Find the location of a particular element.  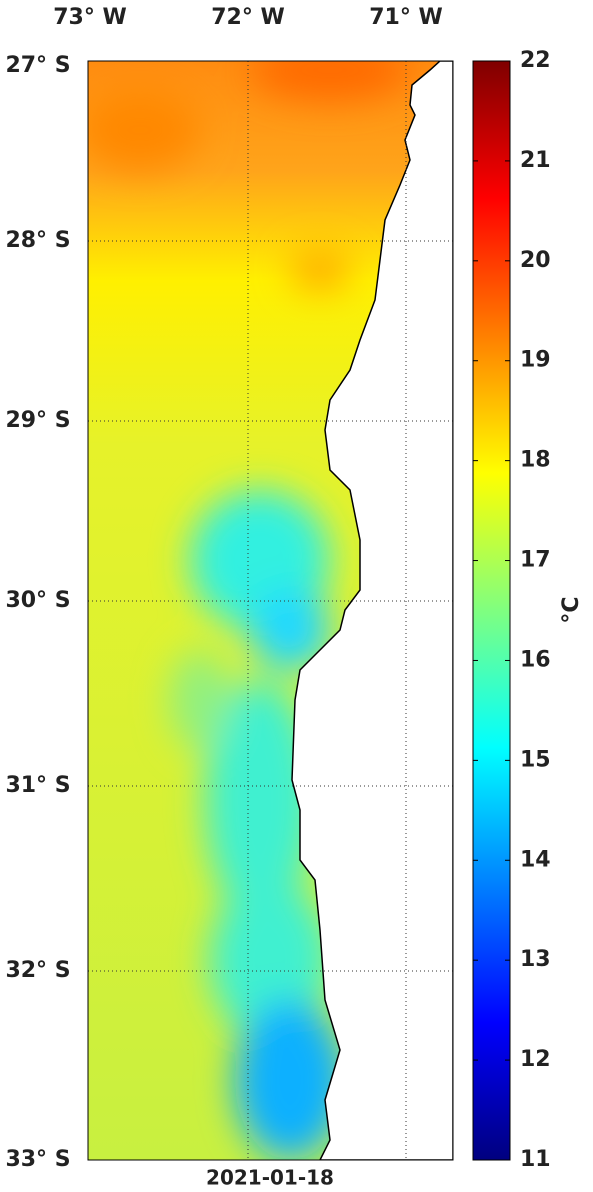

lon-label: 72° W is located at coordinates (248, 17).